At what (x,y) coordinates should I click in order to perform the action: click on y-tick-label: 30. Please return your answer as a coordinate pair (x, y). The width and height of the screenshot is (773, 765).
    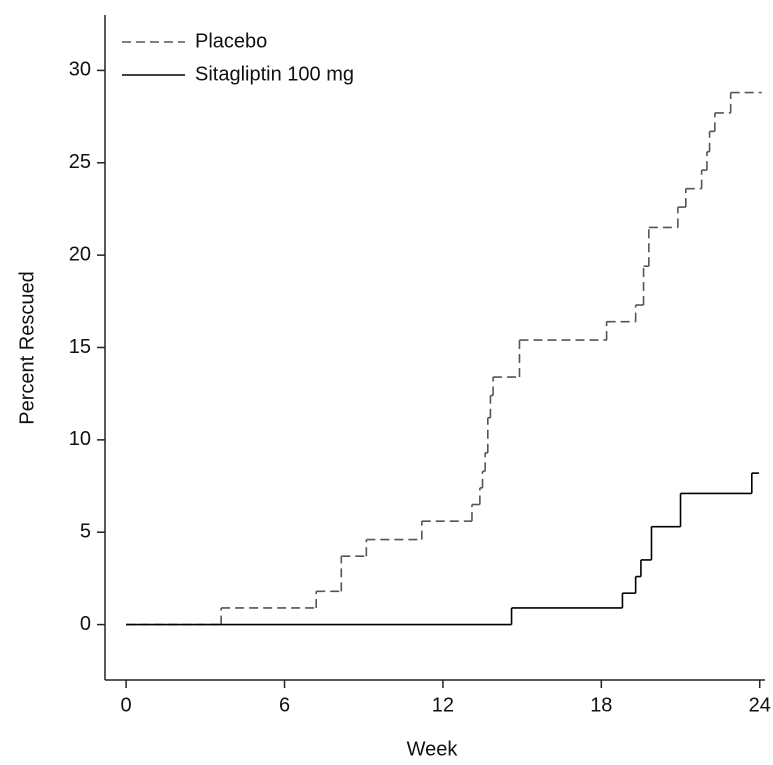
    Looking at the image, I should click on (80, 70).